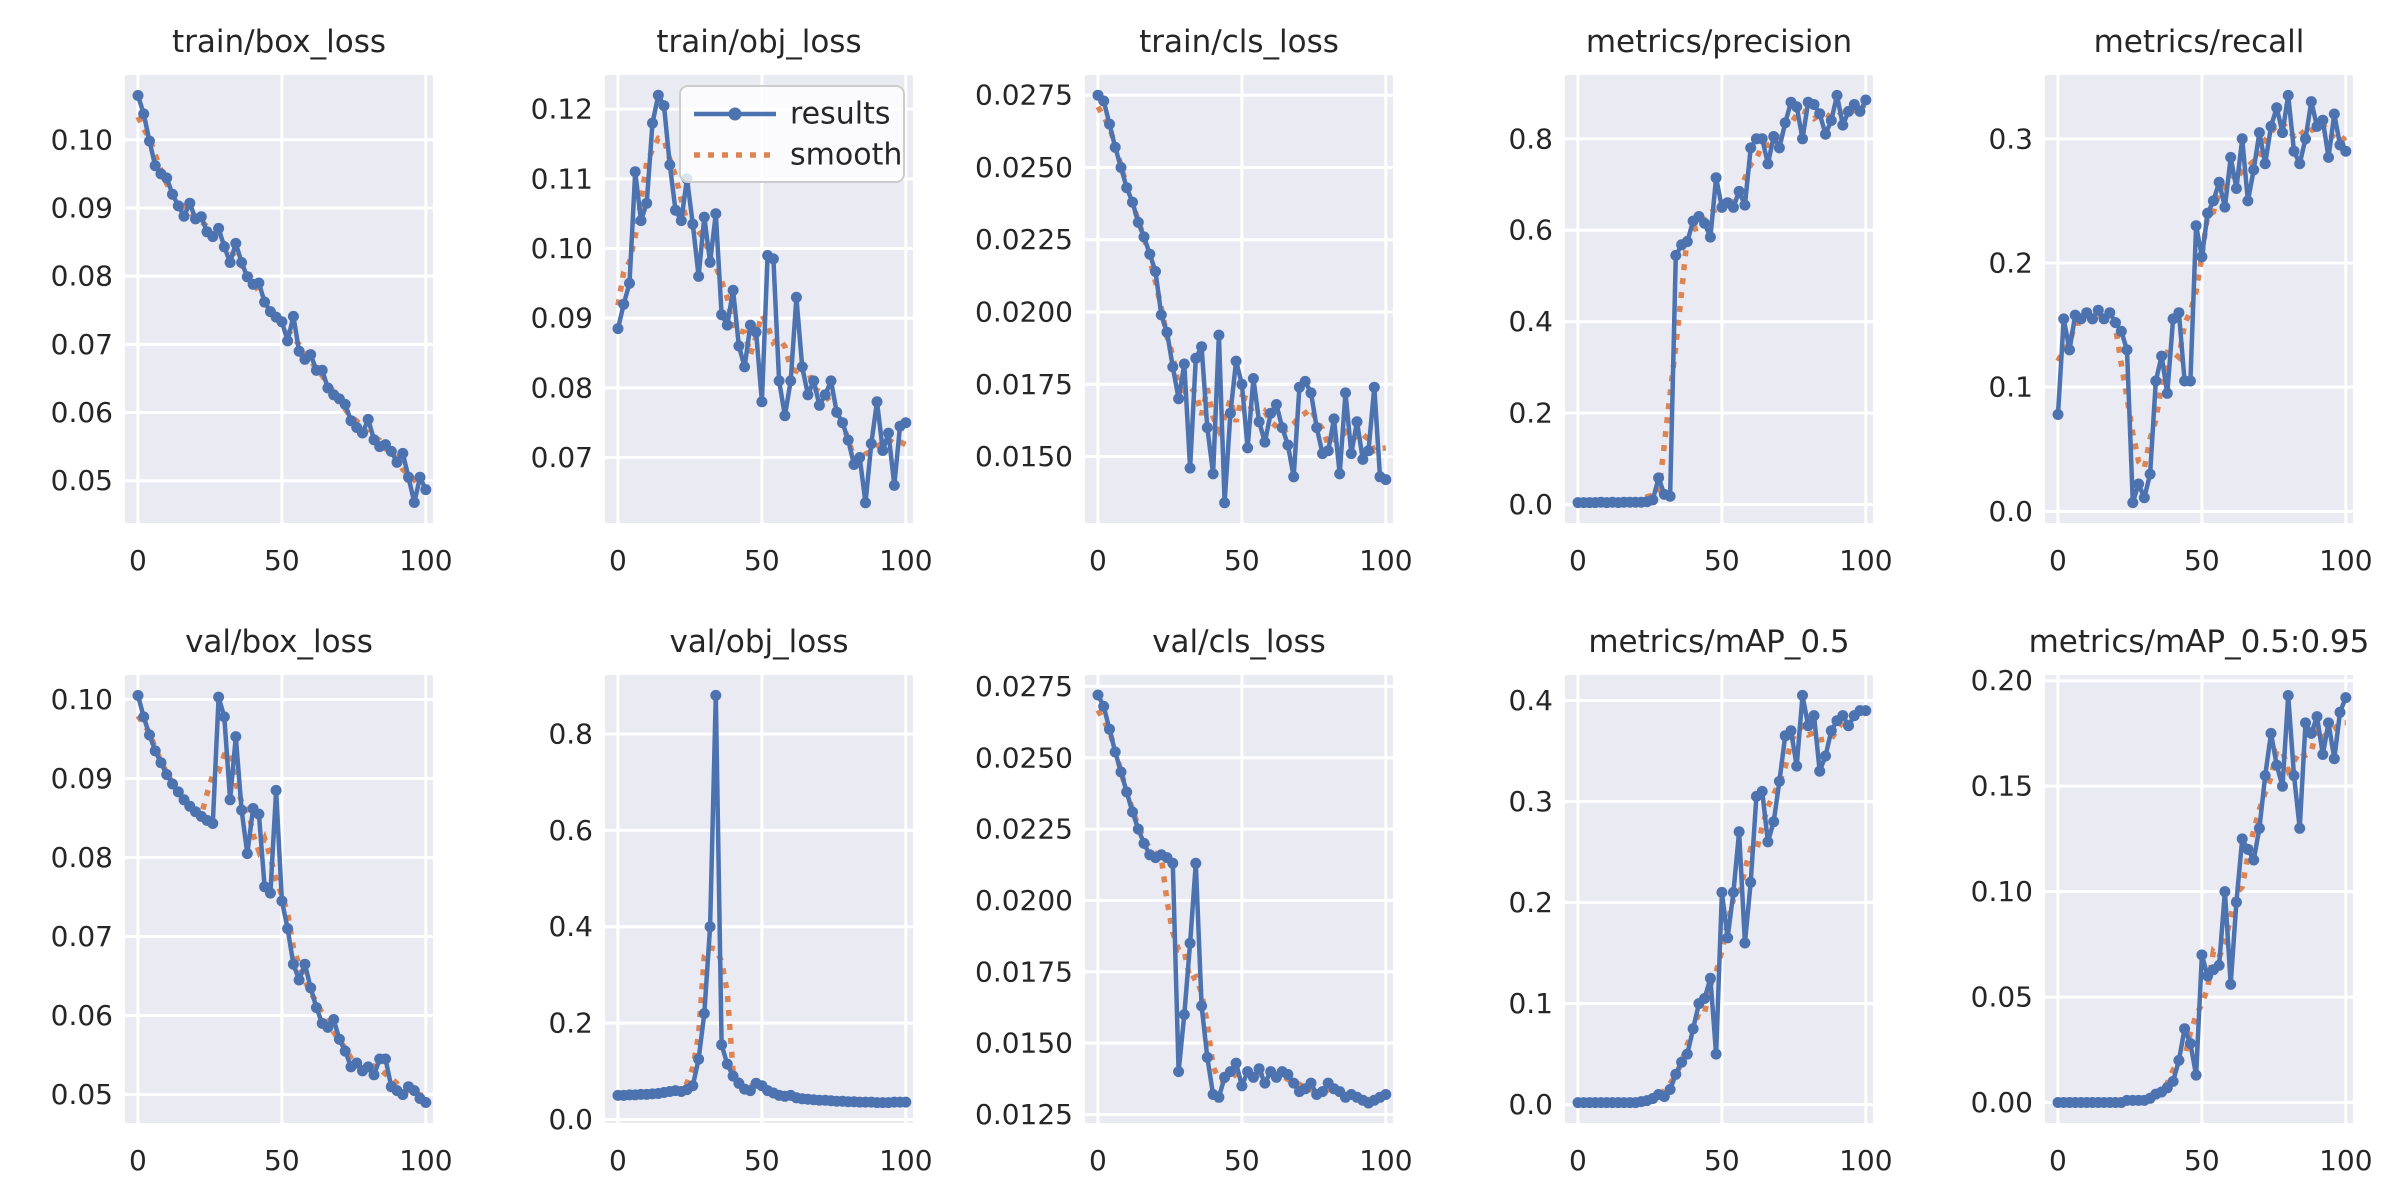 The height and width of the screenshot is (1204, 2400). I want to click on y-tick-label: 0.8, so click(570, 733).